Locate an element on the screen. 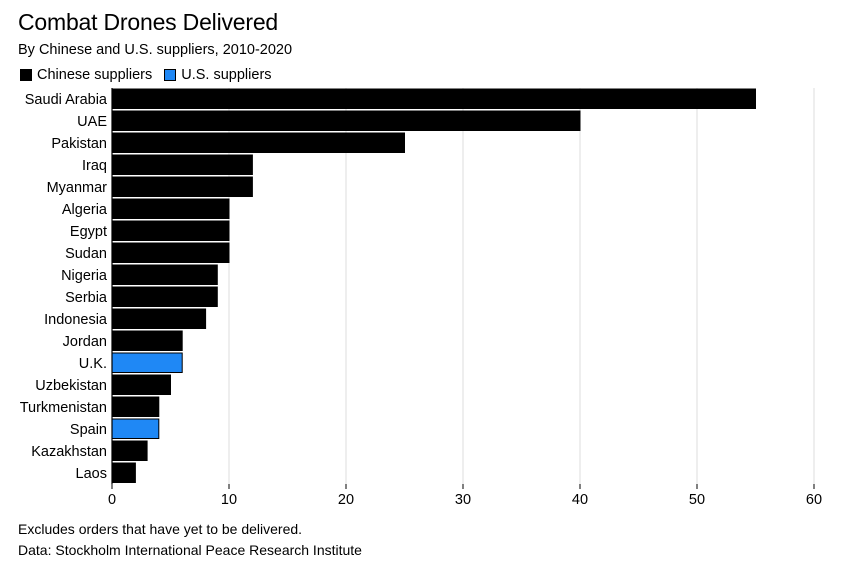 The height and width of the screenshot is (574, 864). chart-title: Combat Drones Delivered is located at coordinates (148, 22).